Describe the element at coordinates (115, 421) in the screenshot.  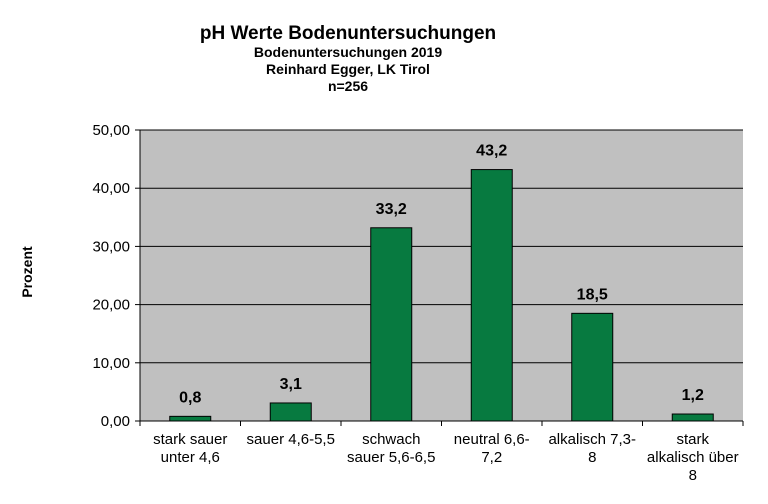
I see `y-tick-label: 0,00` at that location.